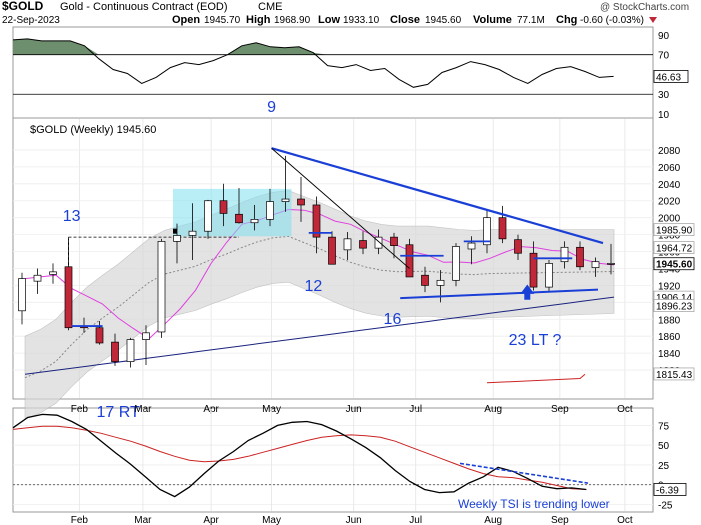  I want to click on tsi-last-value: -6.39, so click(667, 490).